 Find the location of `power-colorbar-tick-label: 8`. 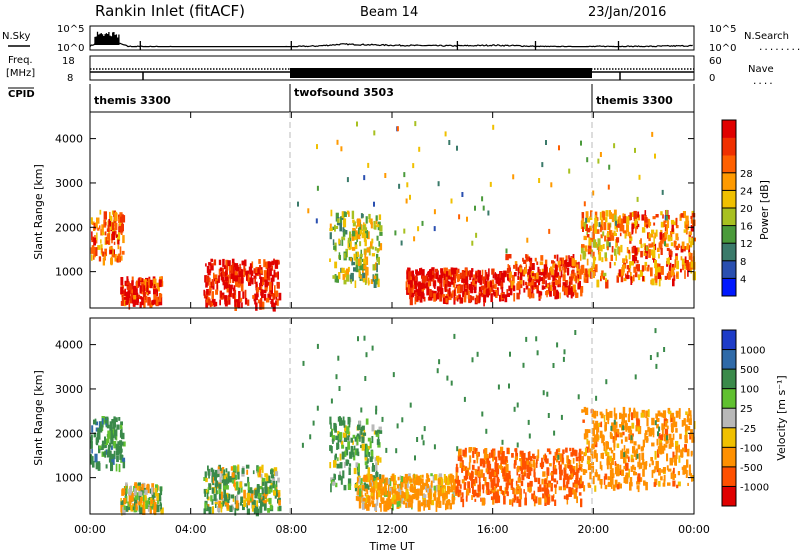

power-colorbar-tick-label: 8 is located at coordinates (743, 262).